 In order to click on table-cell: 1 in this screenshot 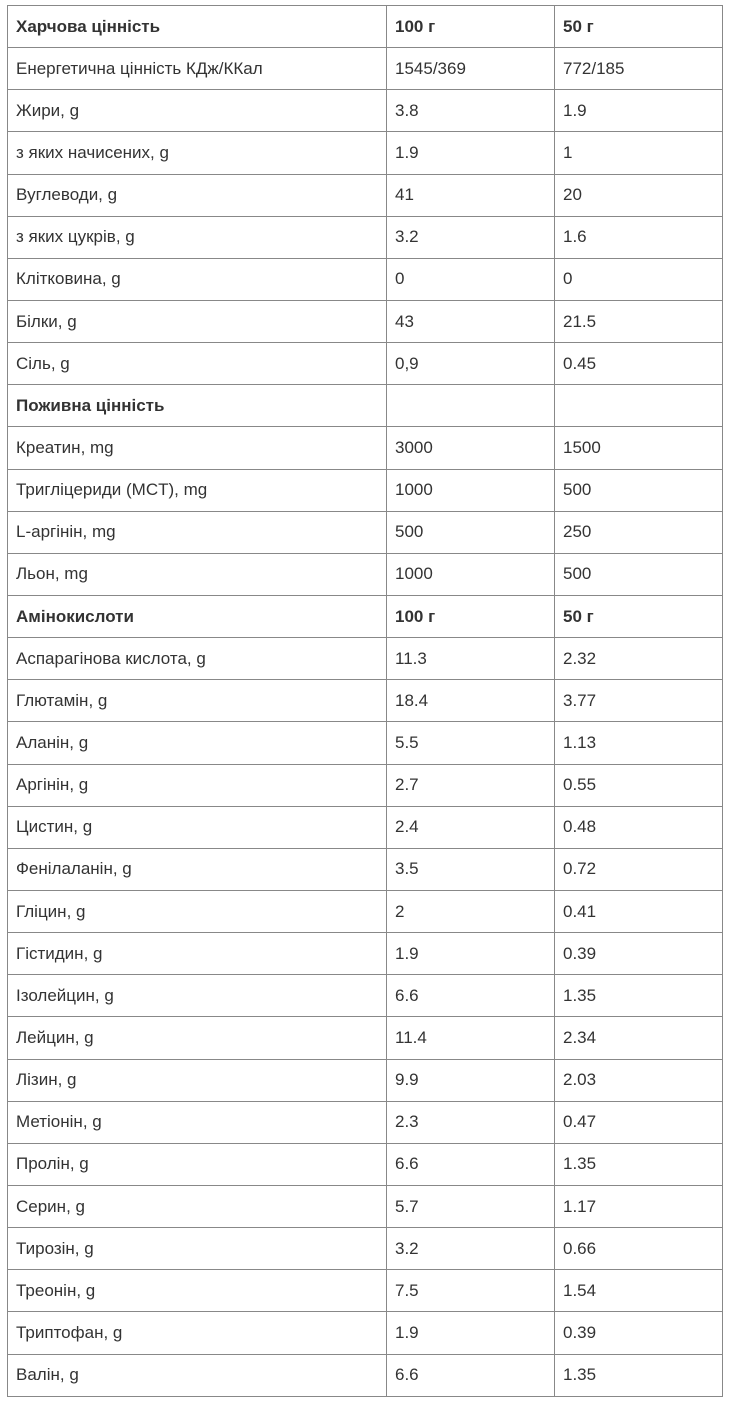, I will do `click(638, 153)`.